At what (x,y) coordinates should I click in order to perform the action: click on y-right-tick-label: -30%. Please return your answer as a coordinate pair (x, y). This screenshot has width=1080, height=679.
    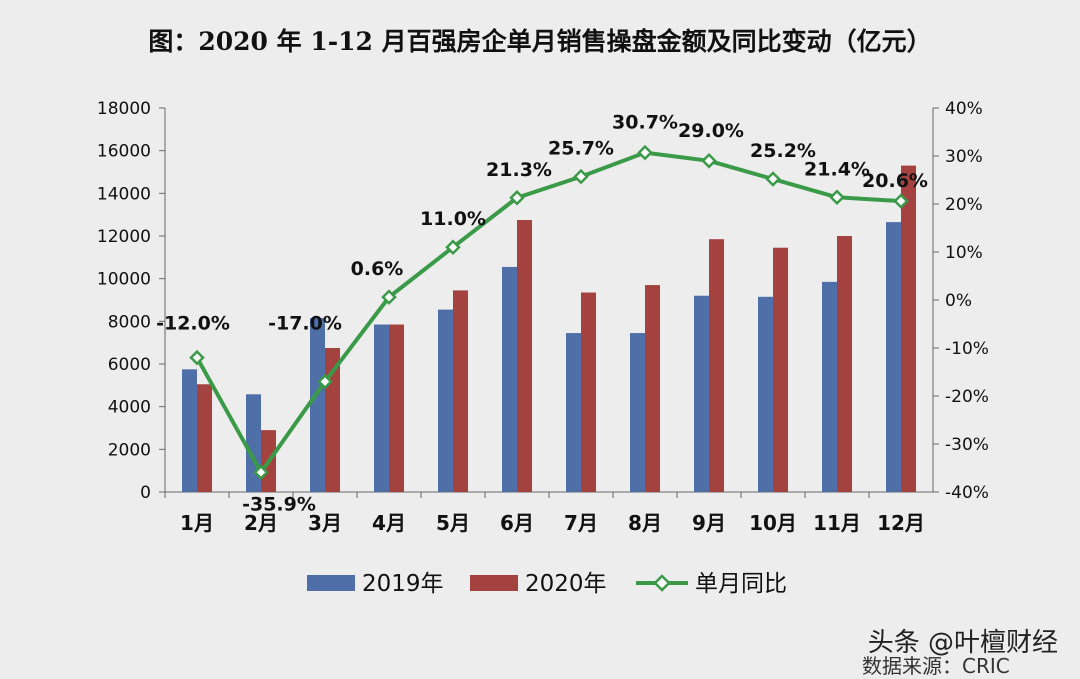
    Looking at the image, I should click on (967, 445).